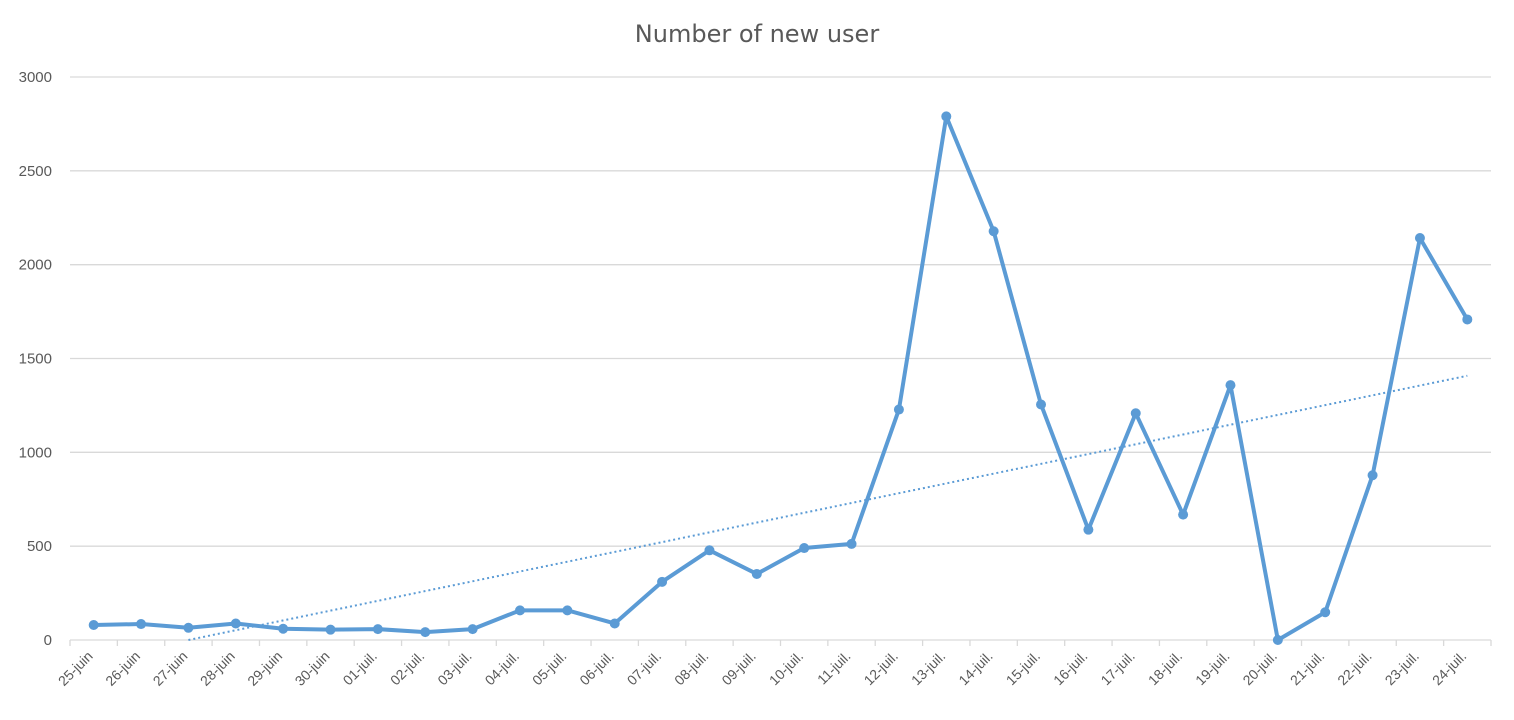  Describe the element at coordinates (235, 623) in the screenshot. I see `data-point-28-juin` at that location.